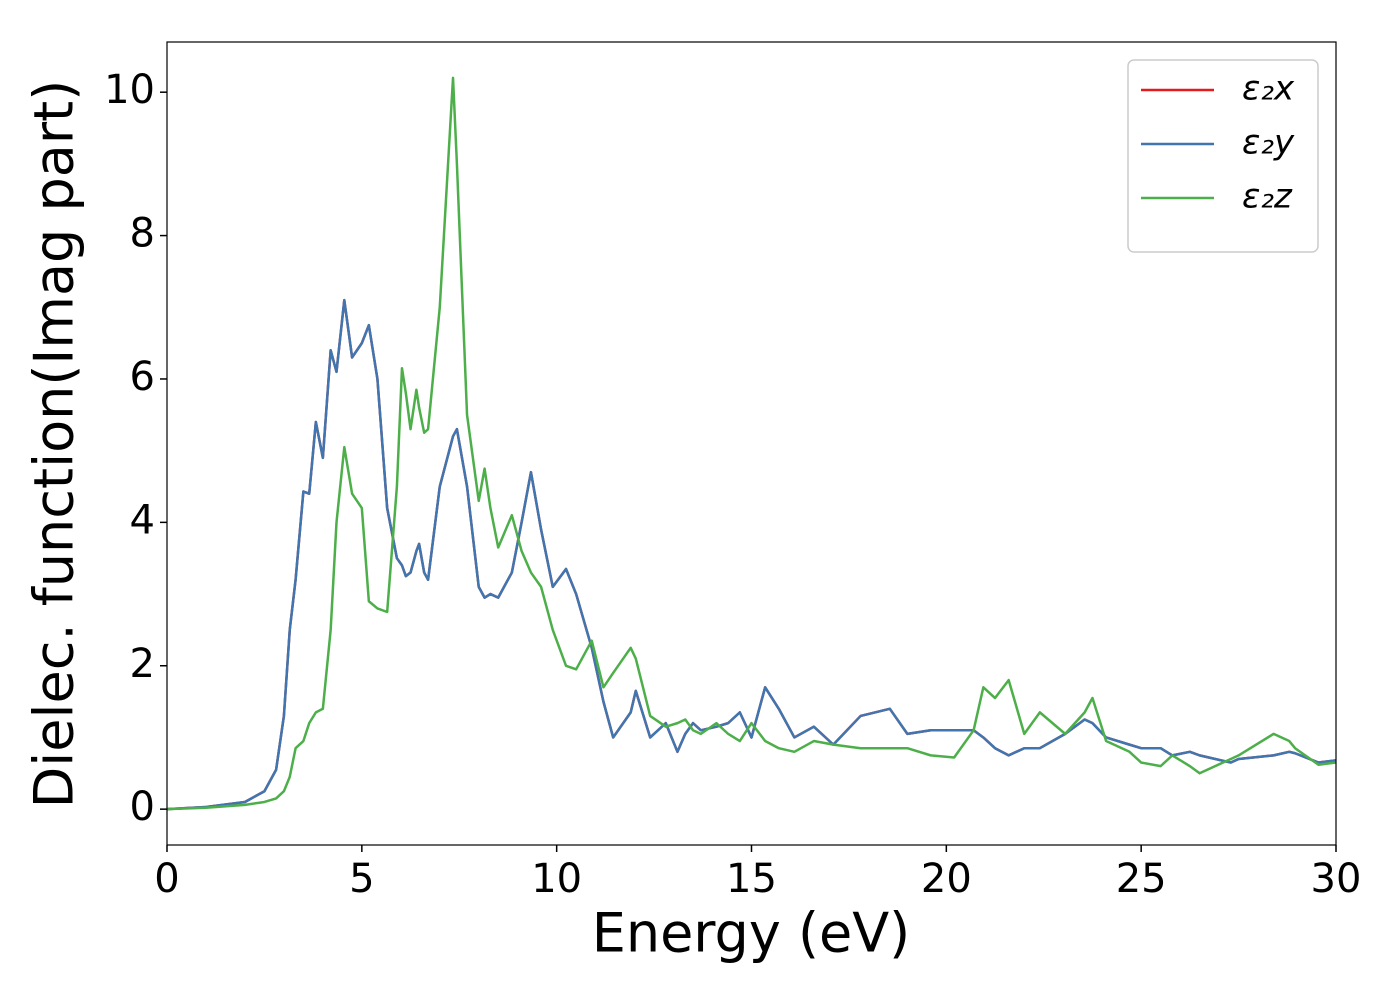  Describe the element at coordinates (361, 879) in the screenshot. I see `x-tick-label: 5` at that location.